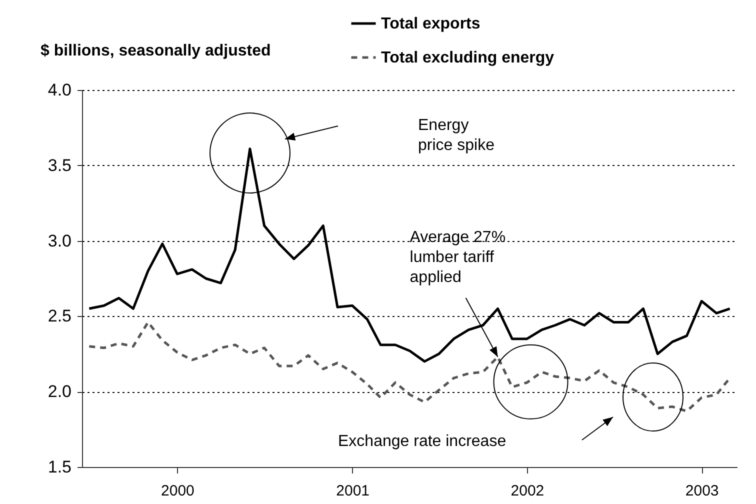 This screenshot has width=756, height=504. What do you see at coordinates (60, 240) in the screenshot?
I see `y-tick-label: 3.0` at bounding box center [60, 240].